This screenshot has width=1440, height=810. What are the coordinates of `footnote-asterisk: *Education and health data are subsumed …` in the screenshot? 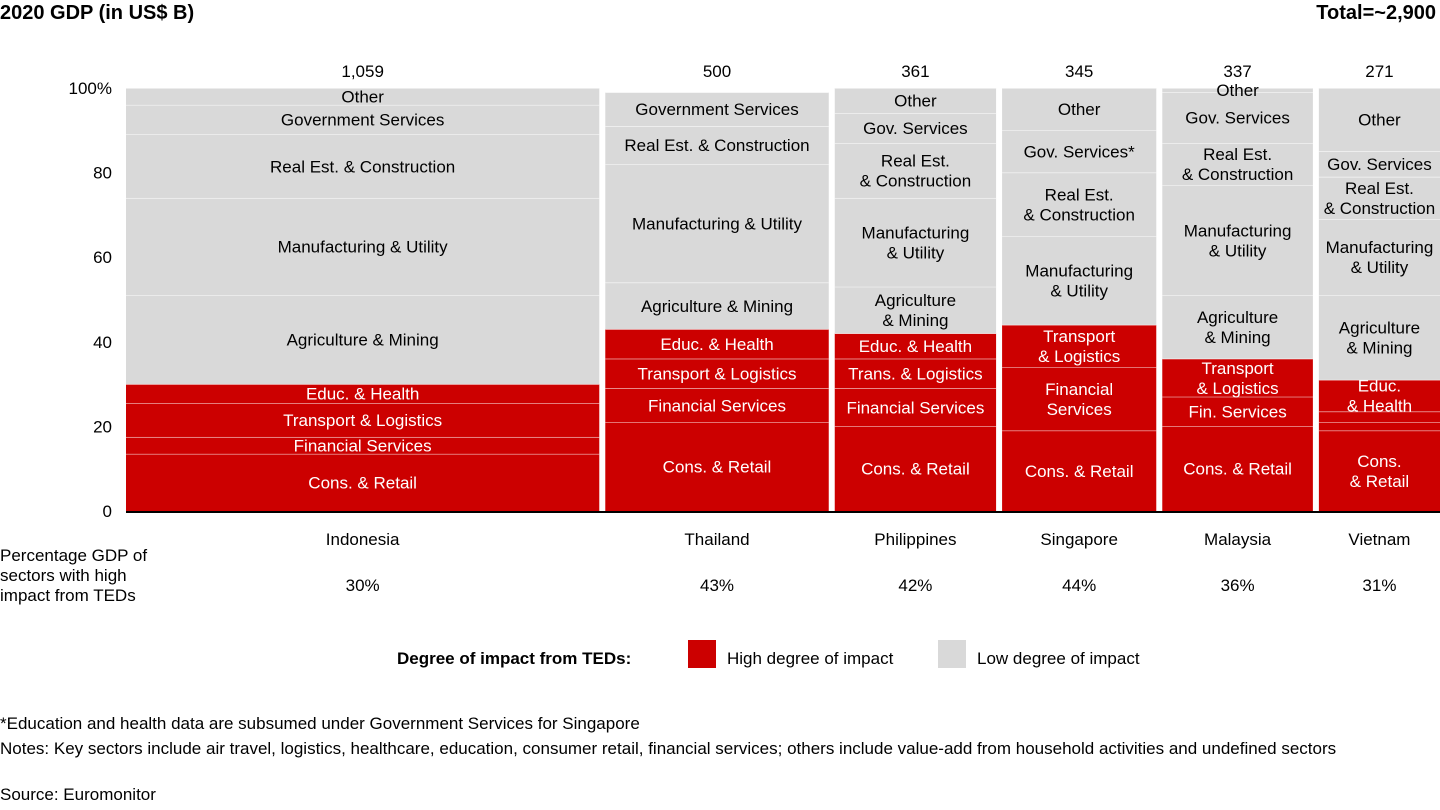 It's located at (320, 723).